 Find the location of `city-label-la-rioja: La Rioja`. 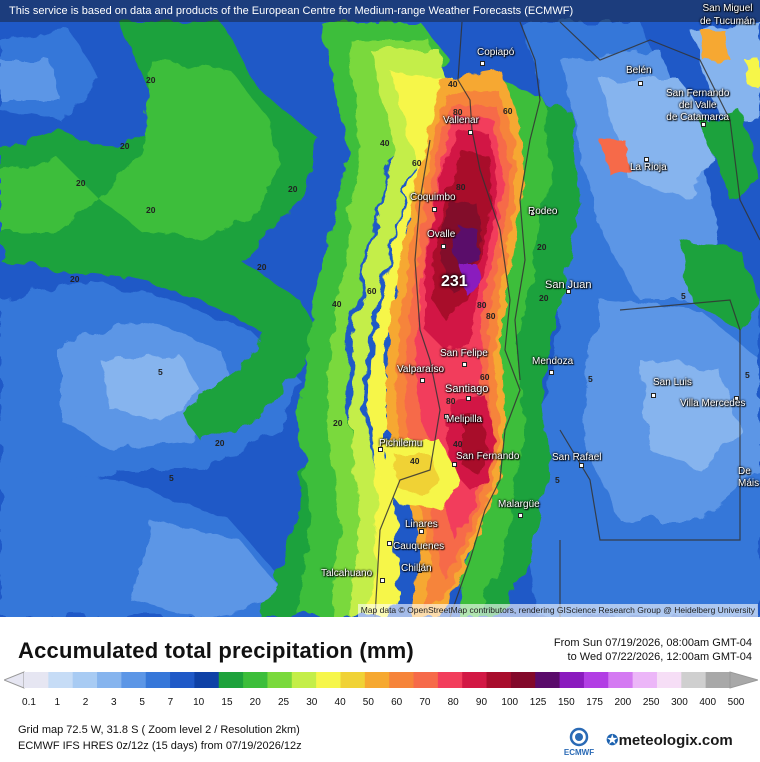

city-label-la-rioja: La Rioja is located at coordinates (648, 167).